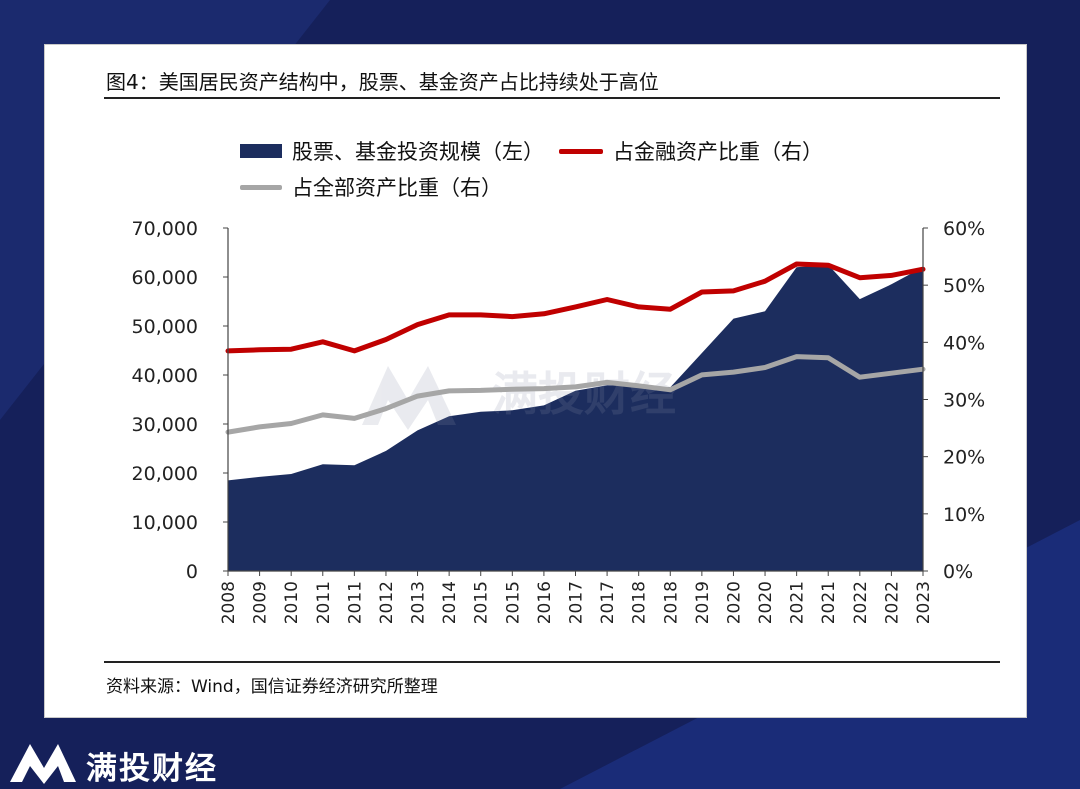 This screenshot has width=1080, height=789. I want to click on x-tick-label: 2014, so click(450, 602).